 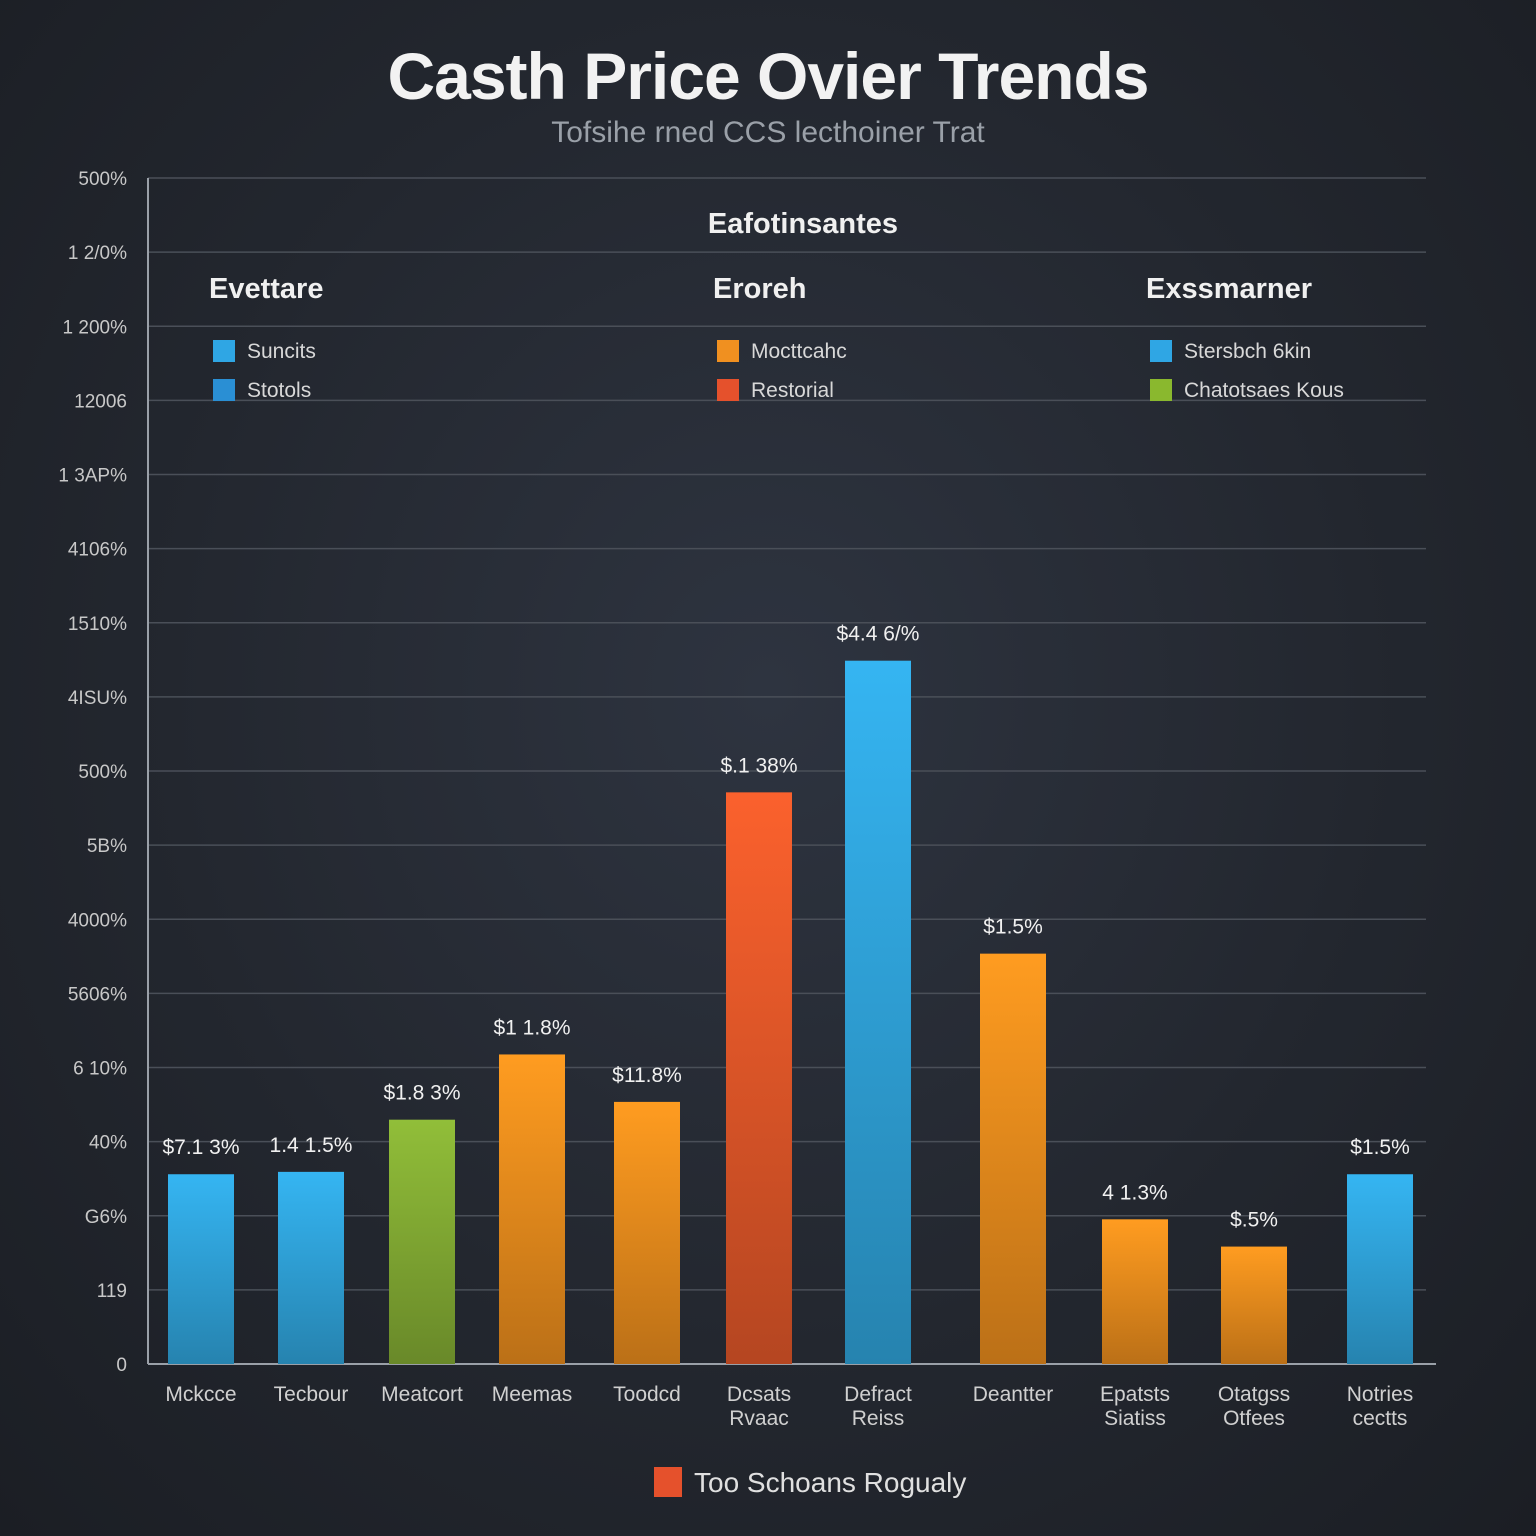 What do you see at coordinates (121, 1365) in the screenshot?
I see `y-tick-label: 0` at bounding box center [121, 1365].